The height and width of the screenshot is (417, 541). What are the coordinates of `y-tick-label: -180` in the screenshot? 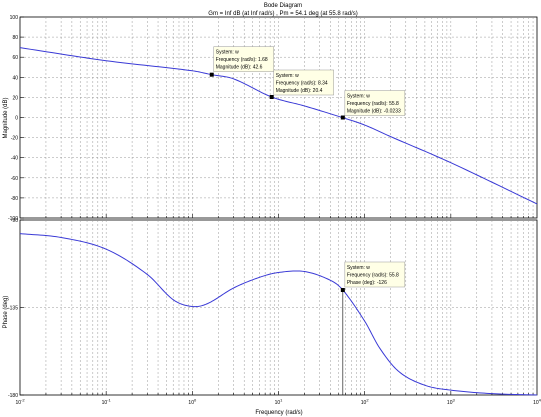 It's located at (13, 396).